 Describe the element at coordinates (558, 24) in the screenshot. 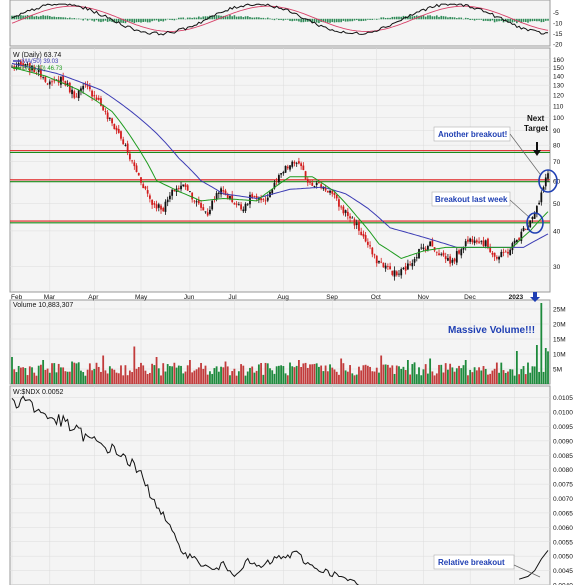

I see `indicator-tick-label: -10` at that location.